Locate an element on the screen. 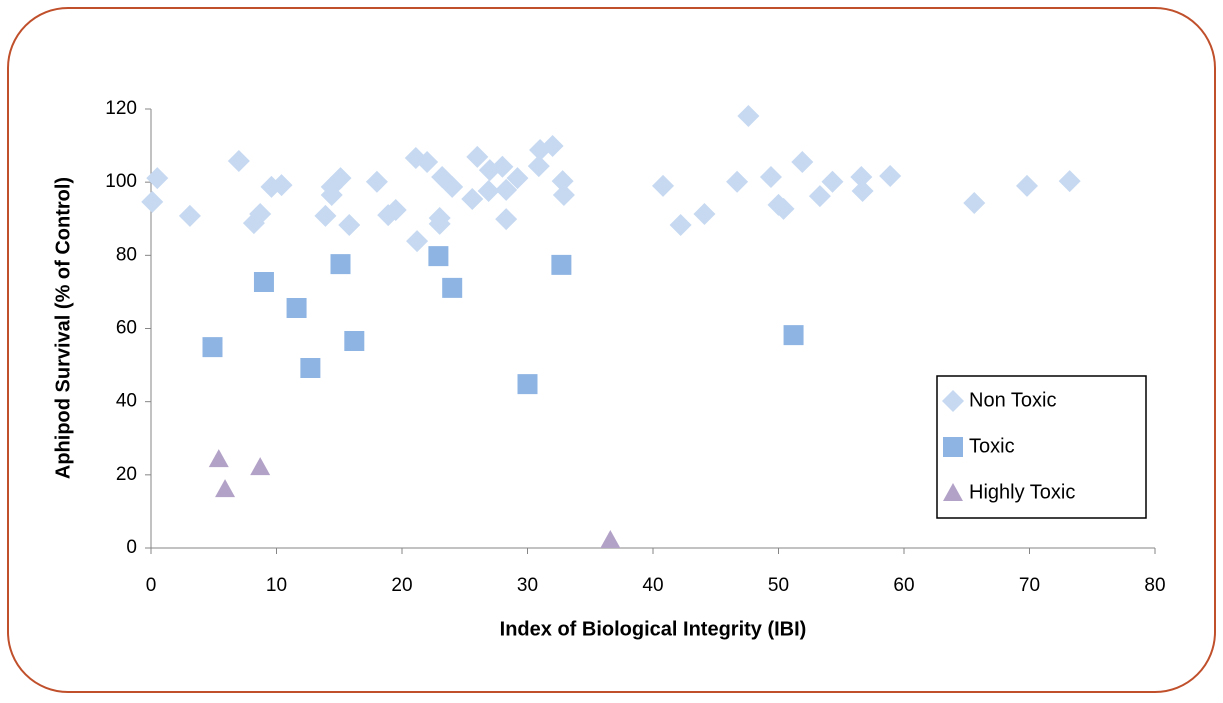 The image size is (1223, 703). legend-box is located at coordinates (1041, 447).